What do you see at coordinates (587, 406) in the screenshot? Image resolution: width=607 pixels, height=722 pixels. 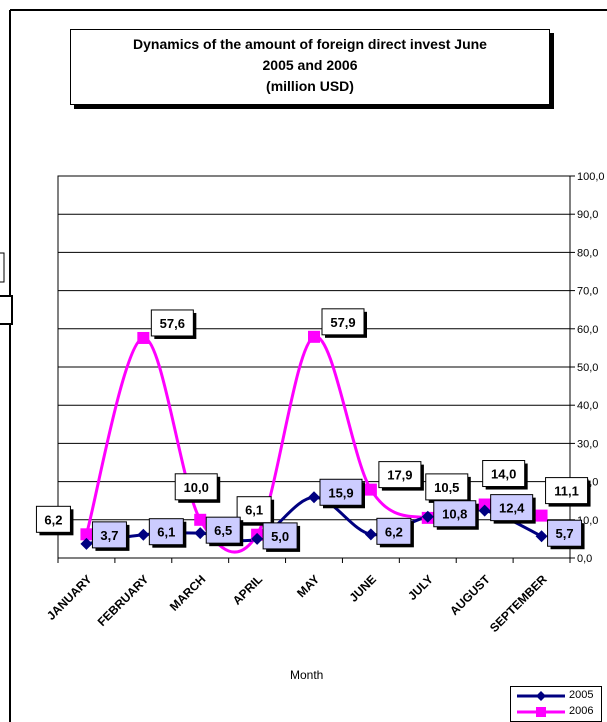 I see `y-tick-label: 40,0` at bounding box center [587, 406].